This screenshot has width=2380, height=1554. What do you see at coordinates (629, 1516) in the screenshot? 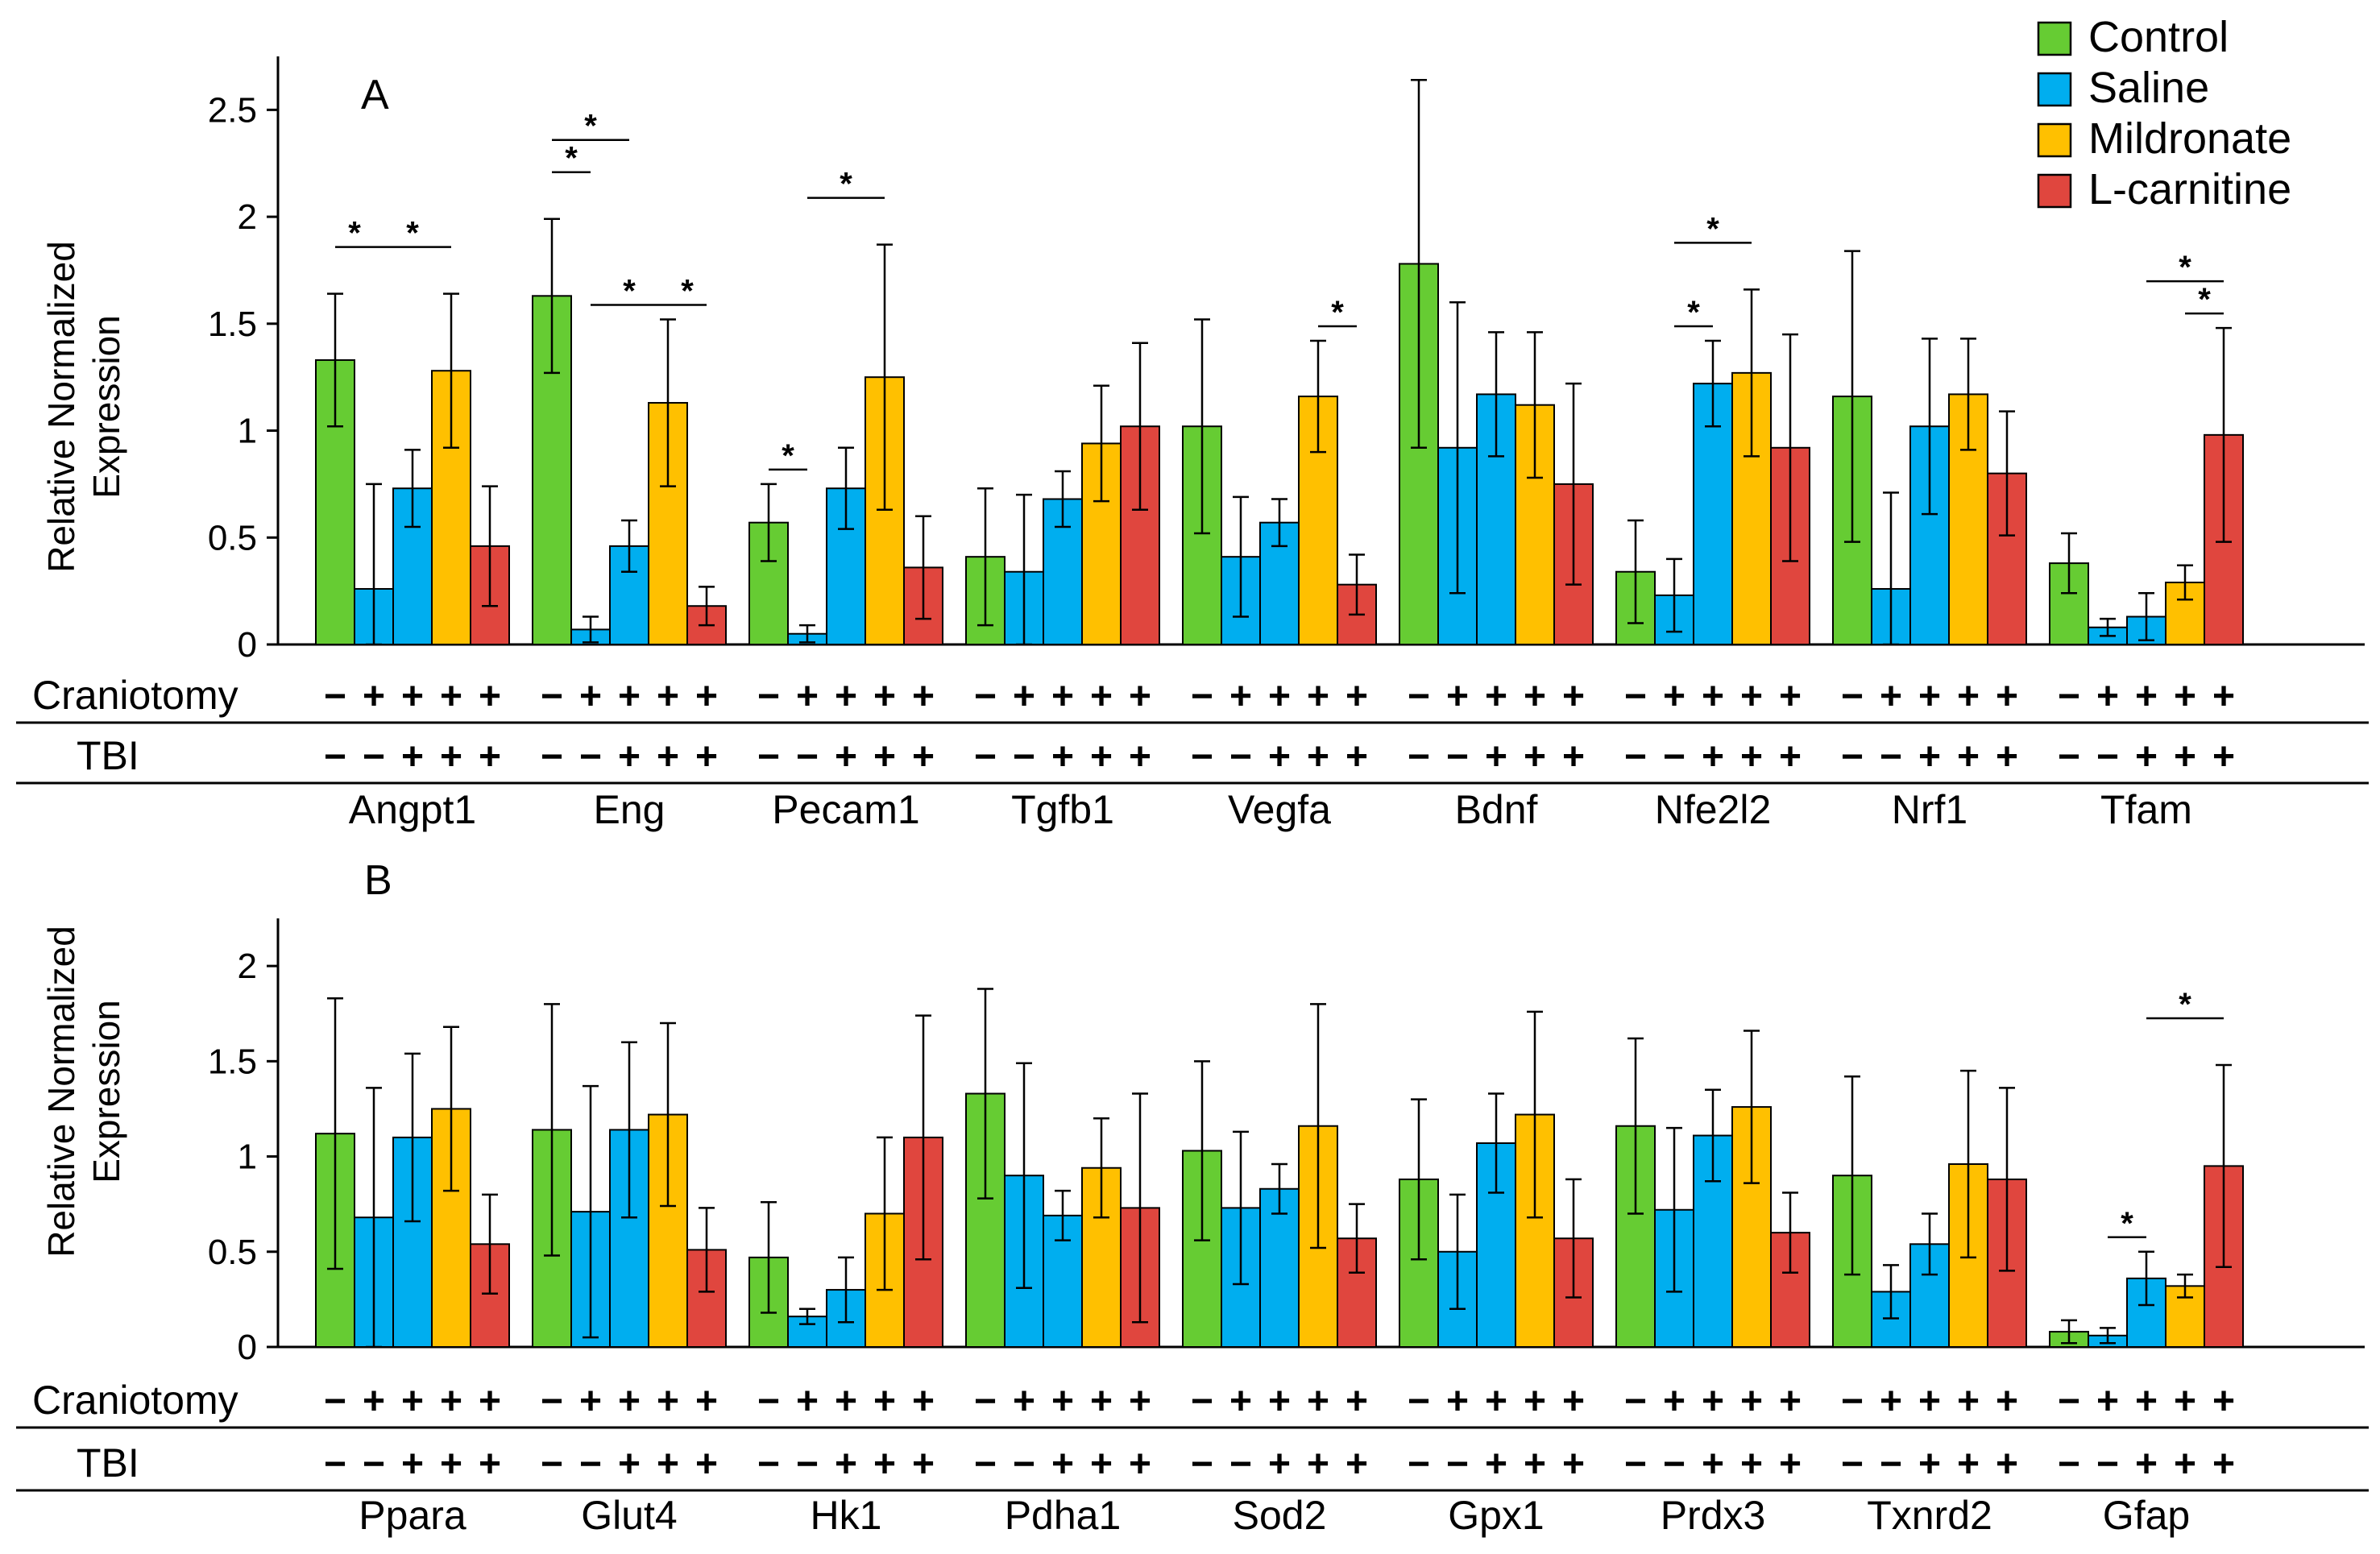
I see `gene-label: Glut4` at bounding box center [629, 1516].